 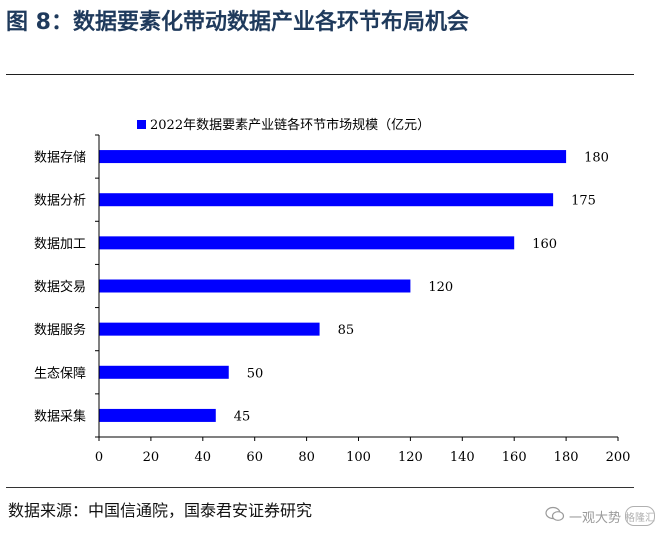 I want to click on watermark: 一观大势 格隆汇, so click(x=600, y=516).